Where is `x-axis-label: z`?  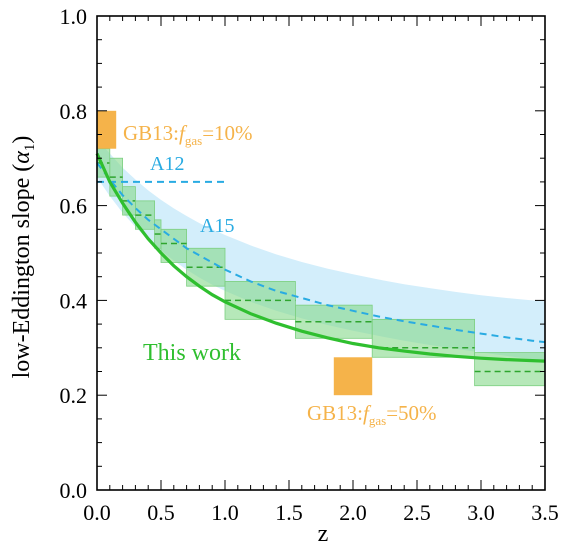 x-axis-label: z is located at coordinates (323, 532).